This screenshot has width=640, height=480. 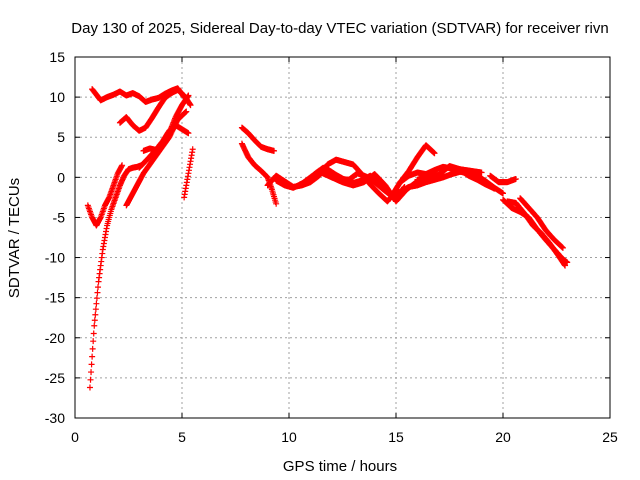 I want to click on x-tick-label: 15, so click(x=396, y=437).